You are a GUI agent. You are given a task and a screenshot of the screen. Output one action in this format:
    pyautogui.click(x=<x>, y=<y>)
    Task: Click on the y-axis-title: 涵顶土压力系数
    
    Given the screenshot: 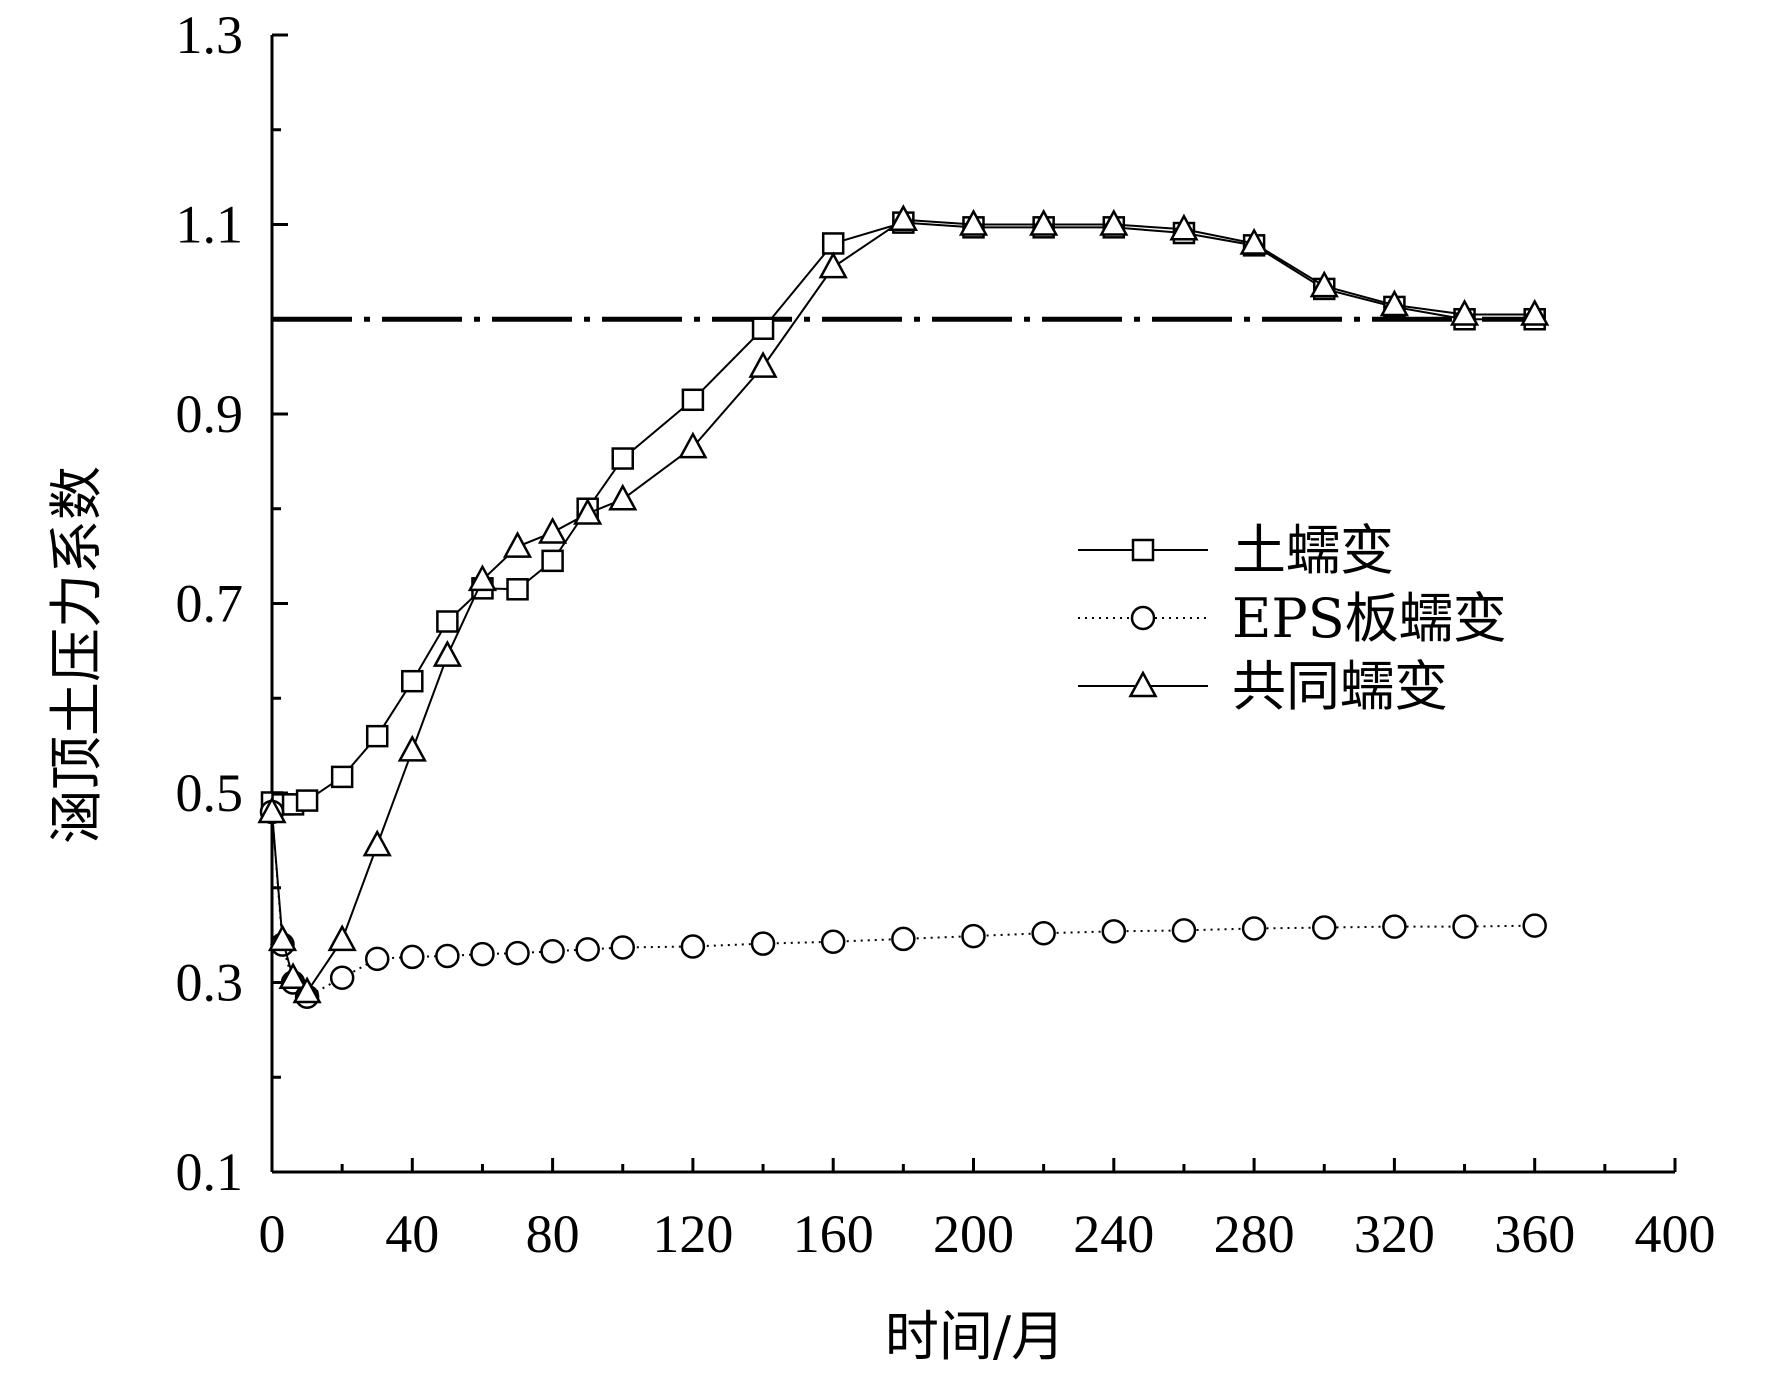 What is the action you would take?
    pyautogui.click(x=76, y=655)
    